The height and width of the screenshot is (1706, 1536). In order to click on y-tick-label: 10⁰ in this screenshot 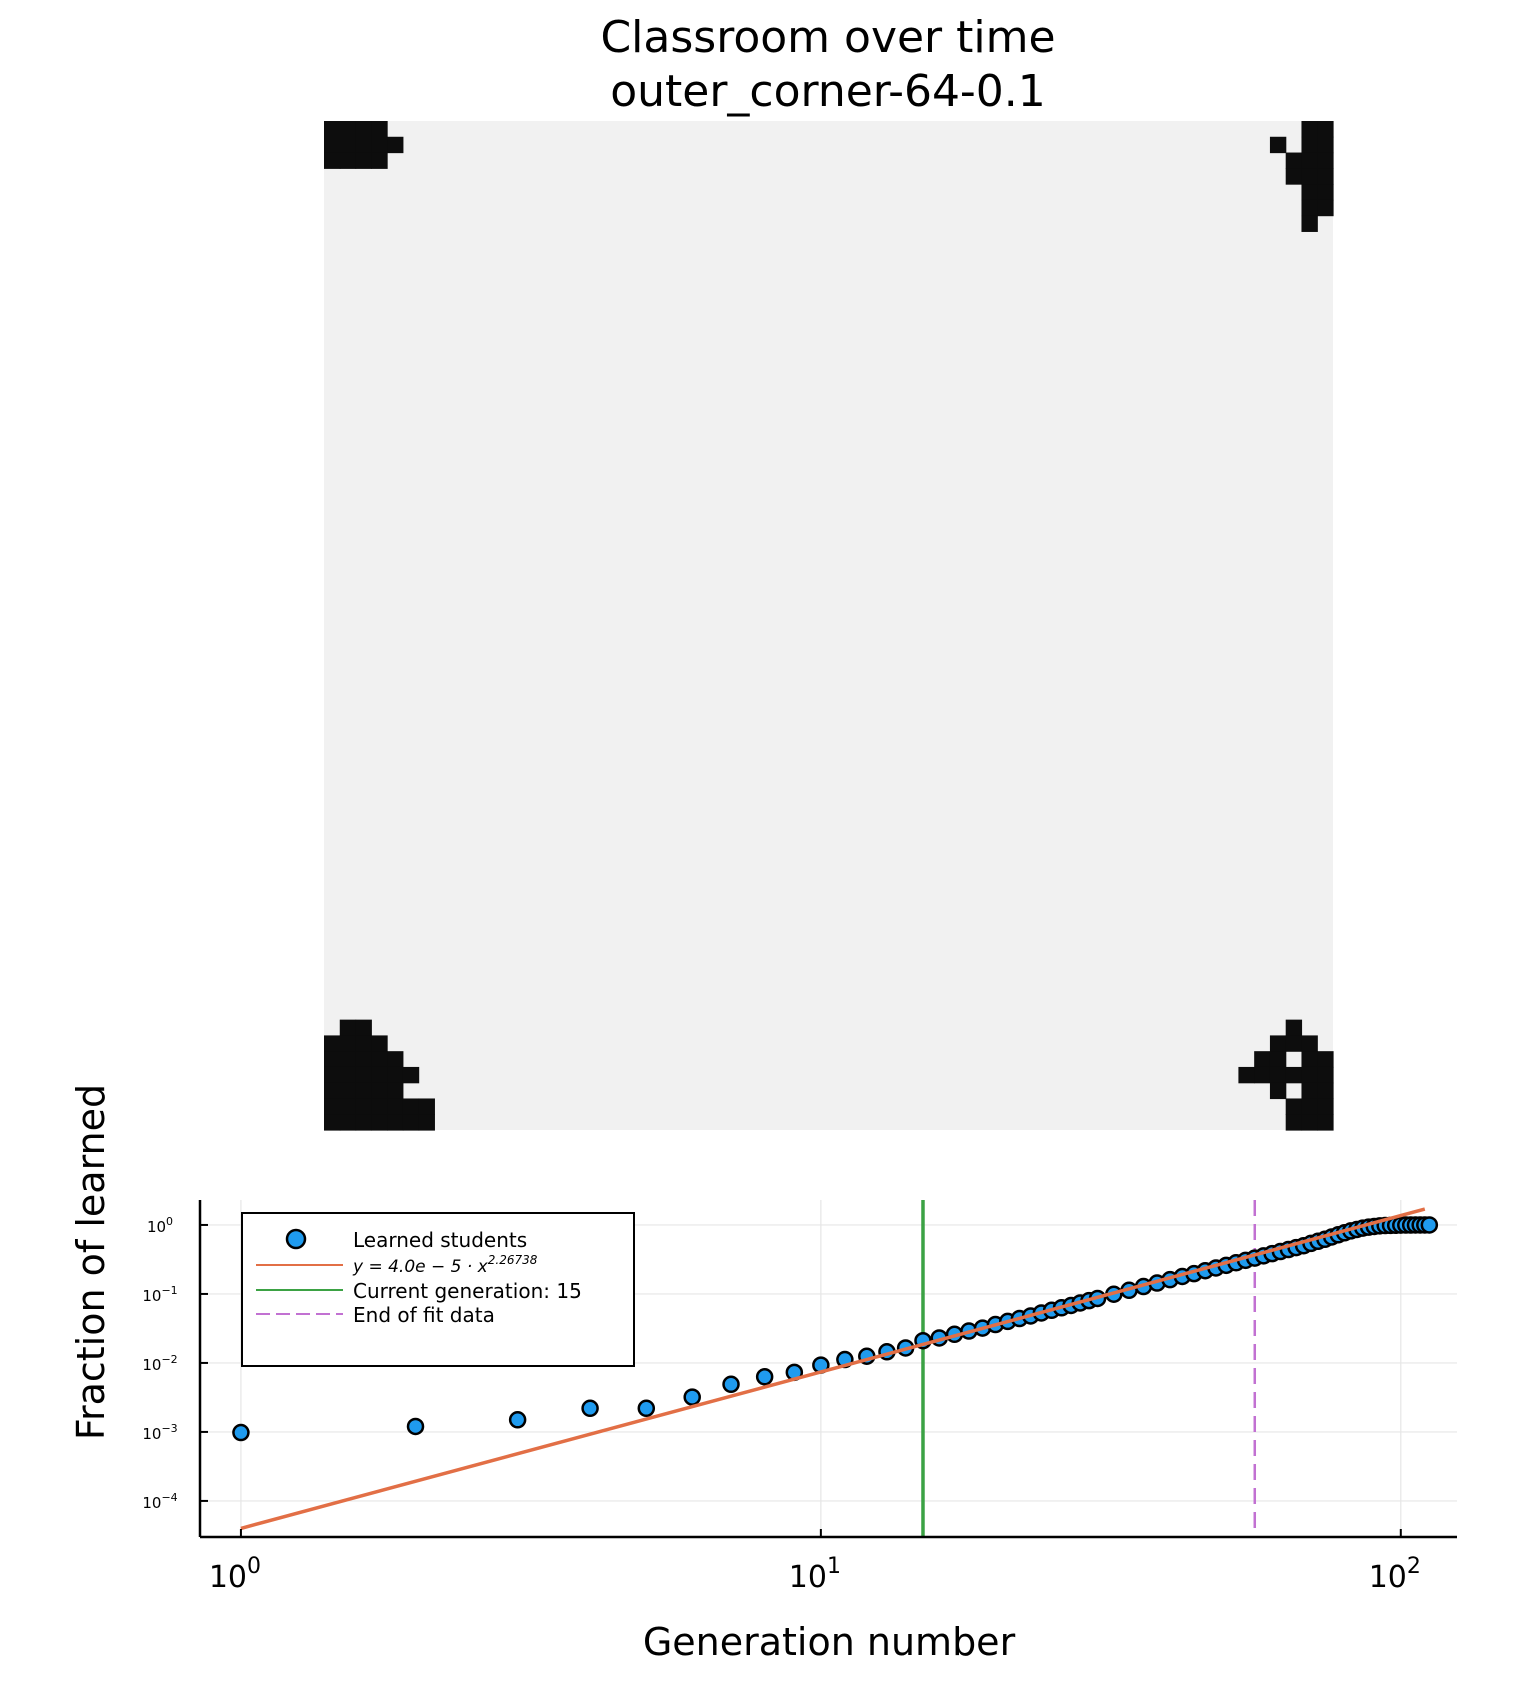, I will do `click(160, 1225)`.